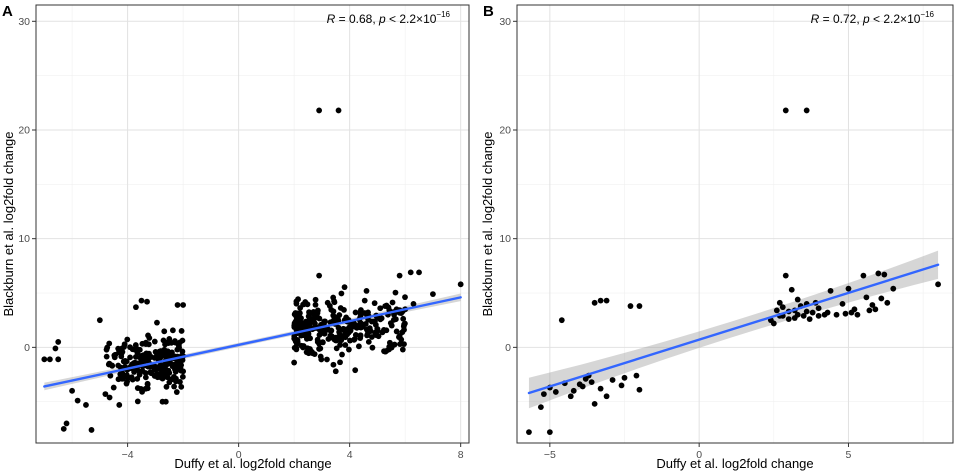 This screenshot has height=476, width=957. What do you see at coordinates (7, 11) in the screenshot?
I see `panel-a-label: A` at bounding box center [7, 11].